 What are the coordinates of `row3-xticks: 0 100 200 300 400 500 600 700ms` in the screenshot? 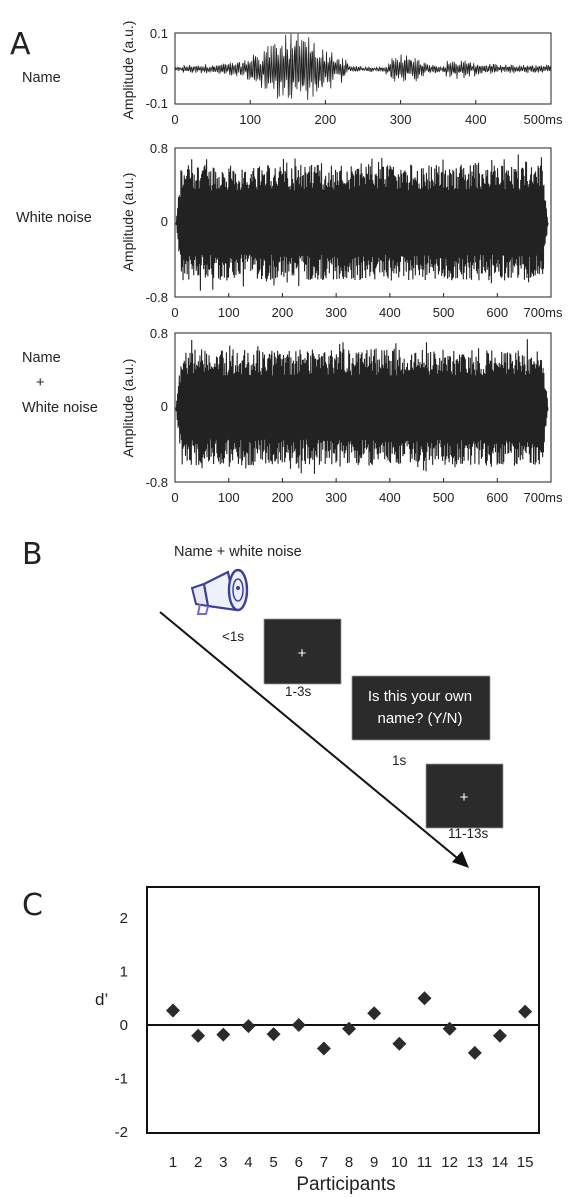 It's located at (367, 491).